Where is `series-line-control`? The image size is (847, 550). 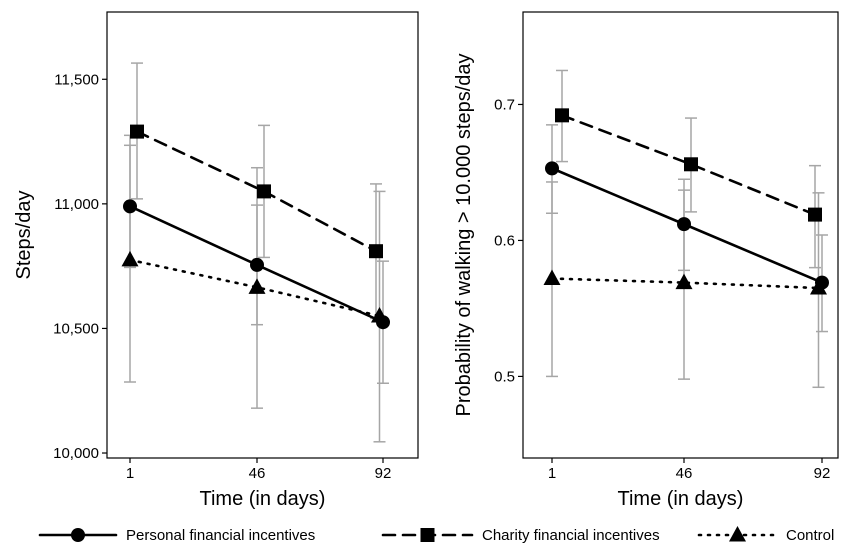
series-line-control is located at coordinates (685, 283).